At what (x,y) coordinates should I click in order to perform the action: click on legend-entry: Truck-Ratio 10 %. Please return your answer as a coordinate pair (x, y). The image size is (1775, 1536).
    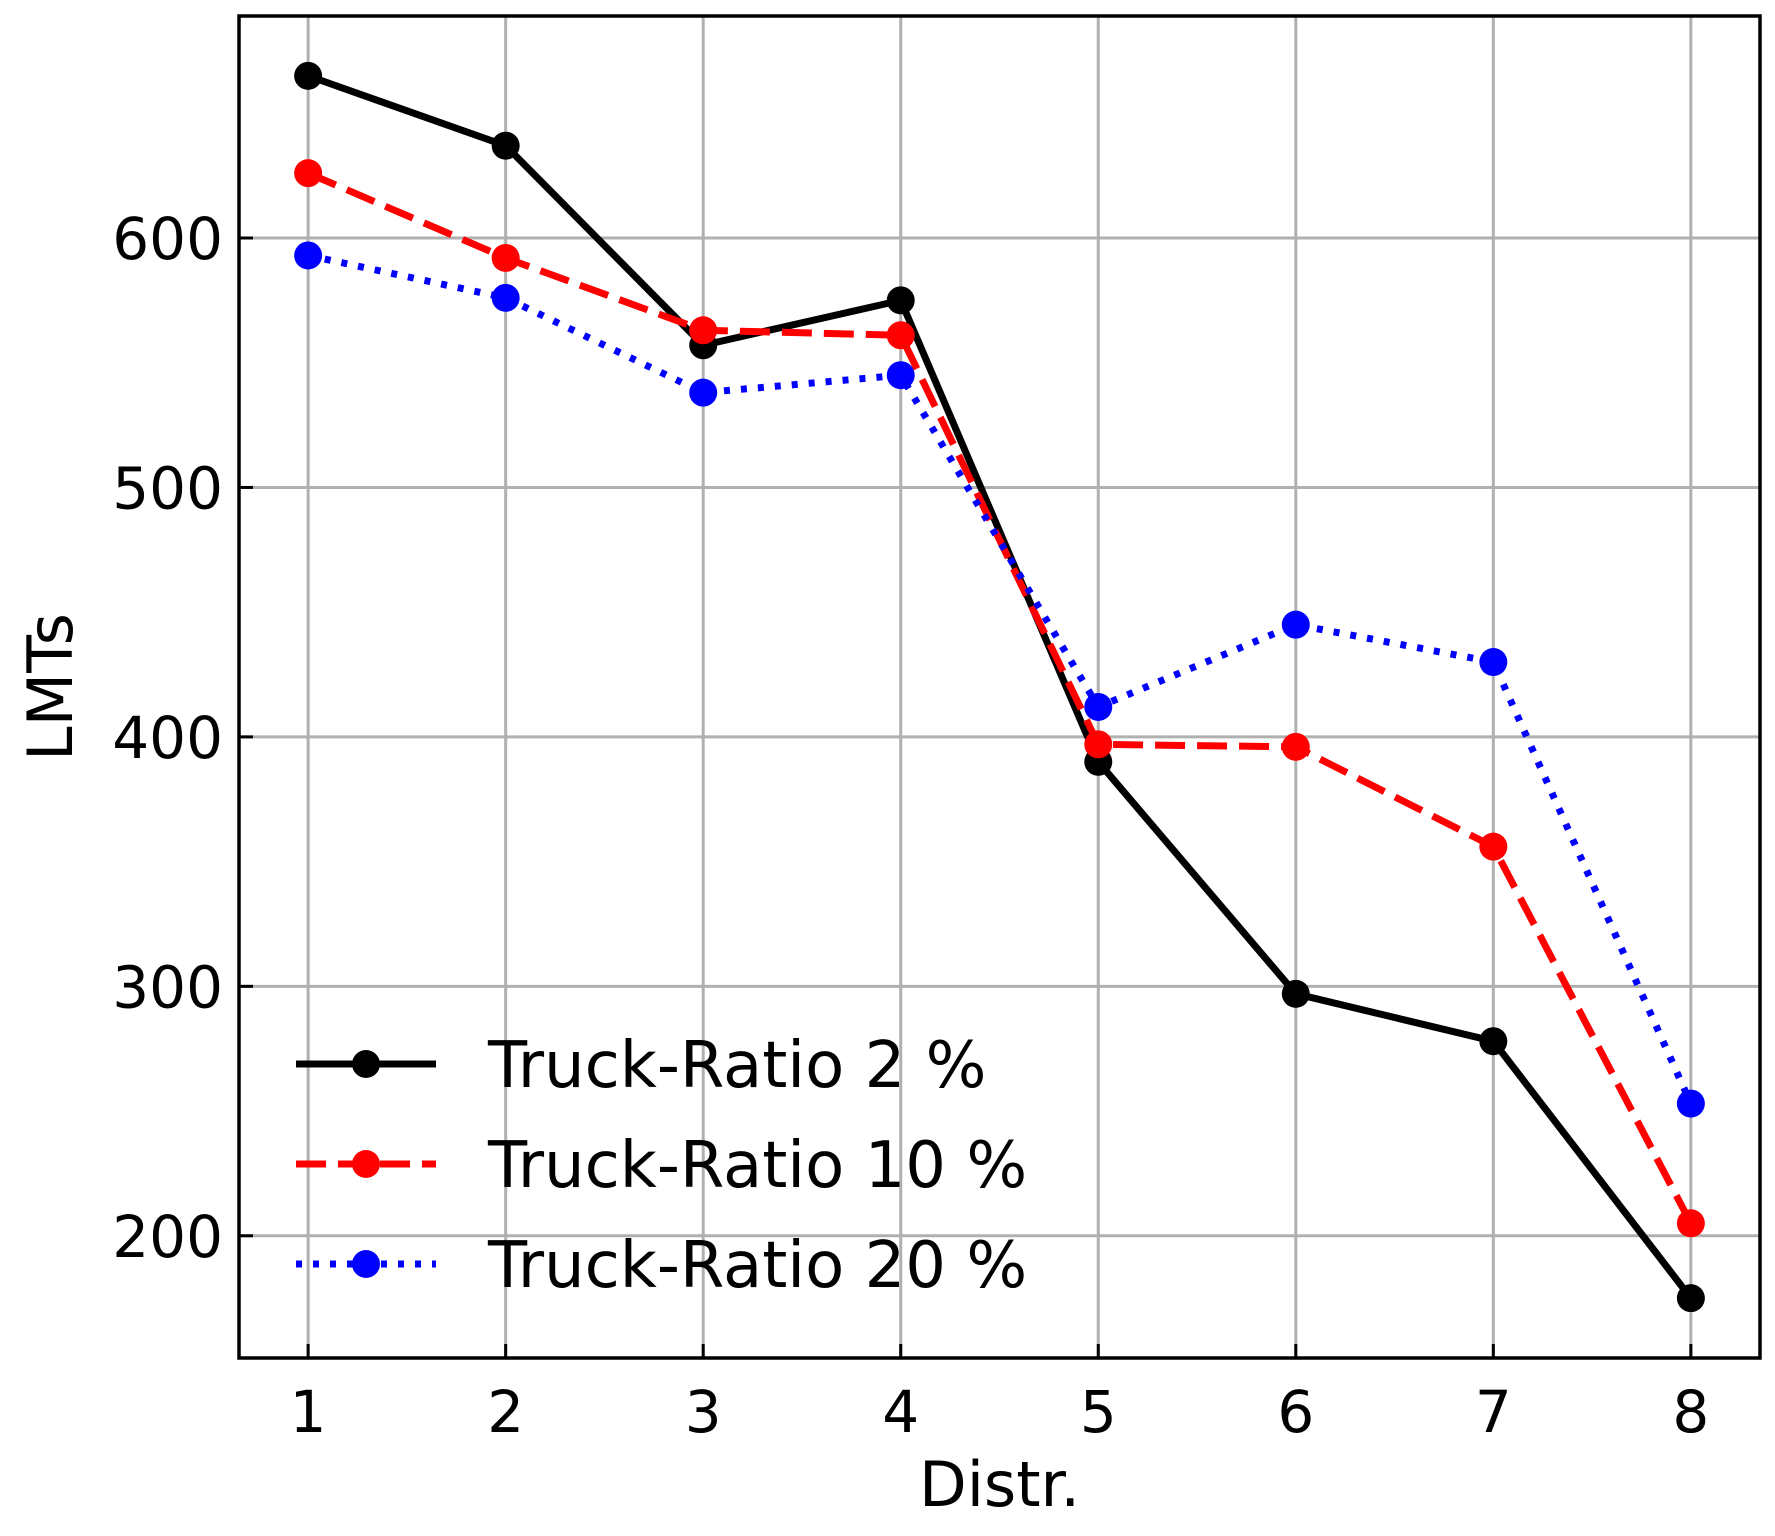
    Looking at the image, I should click on (661, 1166).